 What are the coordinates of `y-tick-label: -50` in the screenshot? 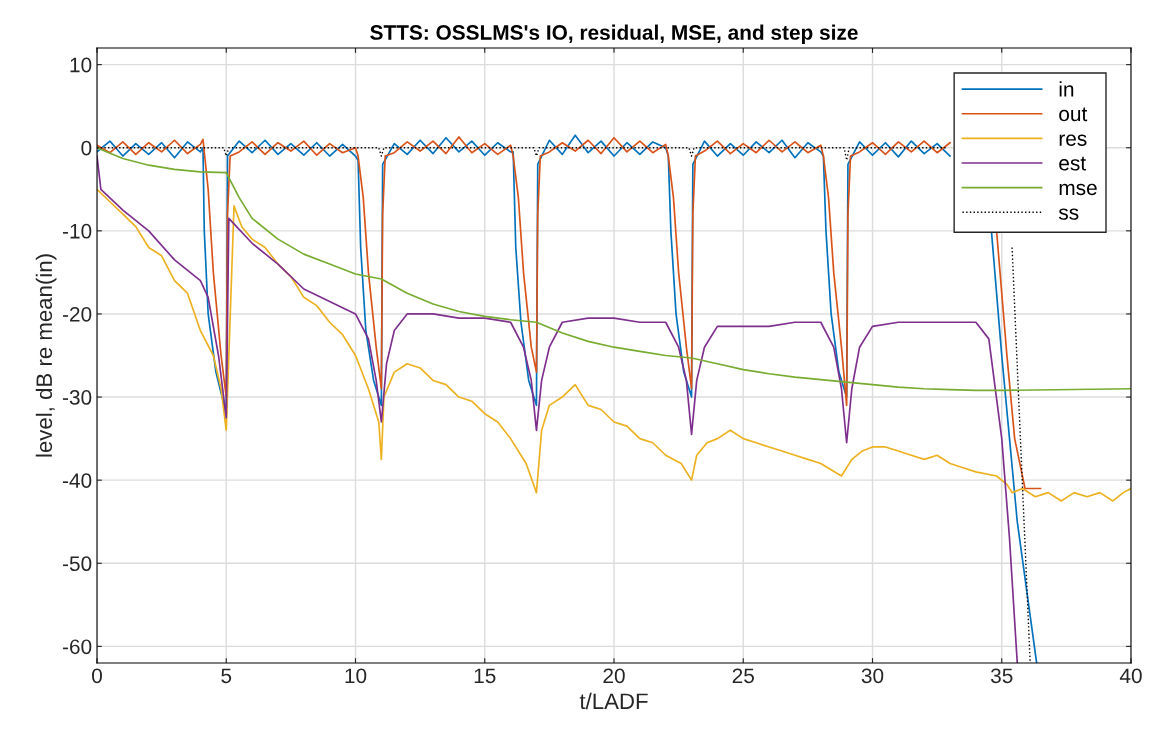 It's located at (77, 564).